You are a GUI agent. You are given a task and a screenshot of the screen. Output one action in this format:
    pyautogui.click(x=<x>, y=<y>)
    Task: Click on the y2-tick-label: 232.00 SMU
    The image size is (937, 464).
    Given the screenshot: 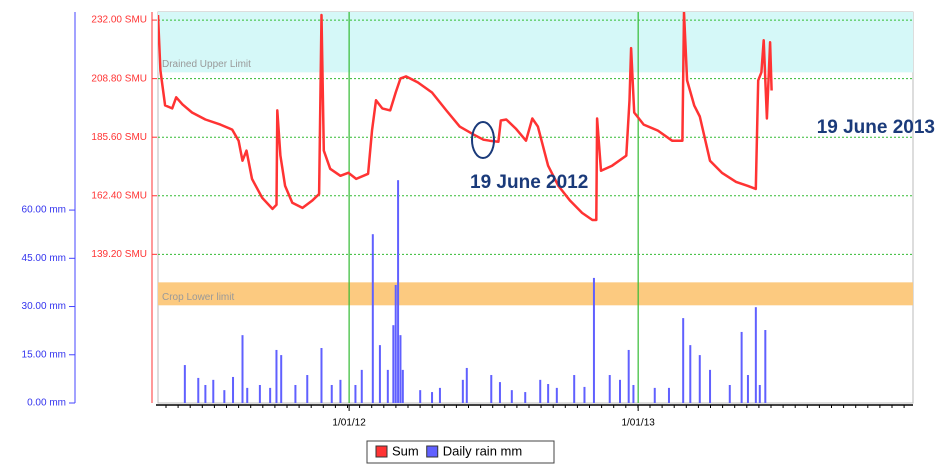 What is the action you would take?
    pyautogui.click(x=119, y=20)
    